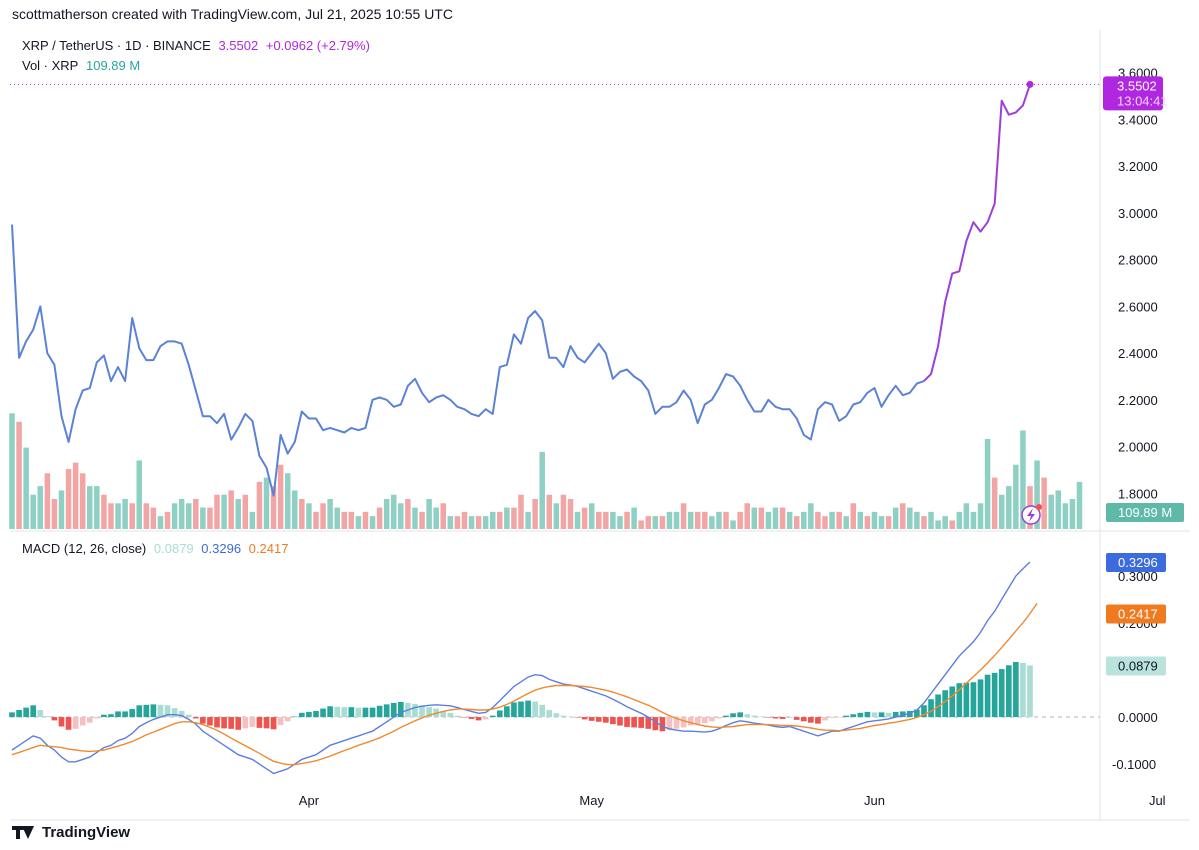  Describe the element at coordinates (1134, 764) in the screenshot. I see `macd-axis-tick: -0.1000` at that location.